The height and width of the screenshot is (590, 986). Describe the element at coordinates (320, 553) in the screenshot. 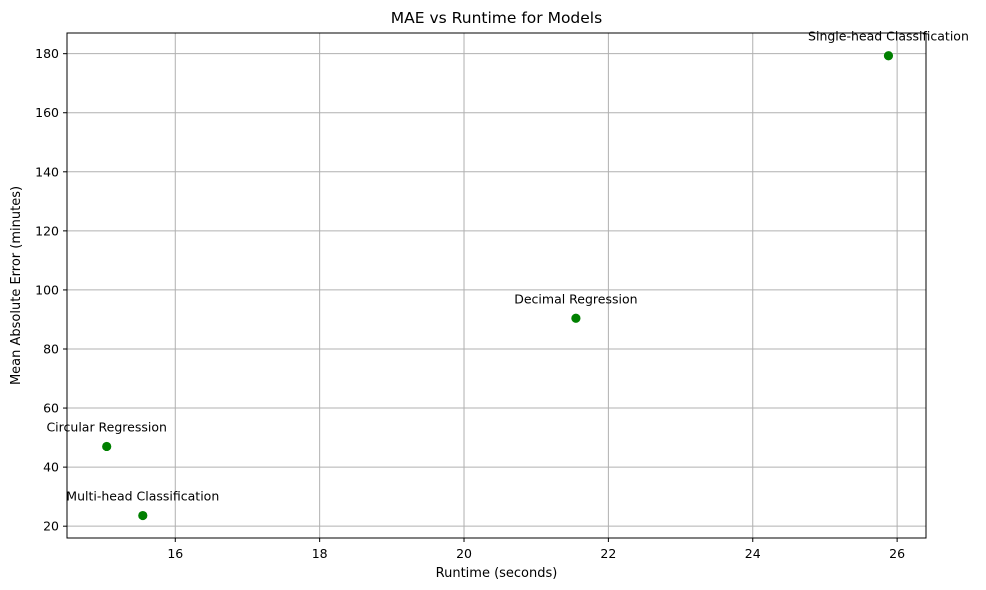

I see `x-tick-label: 18` at that location.